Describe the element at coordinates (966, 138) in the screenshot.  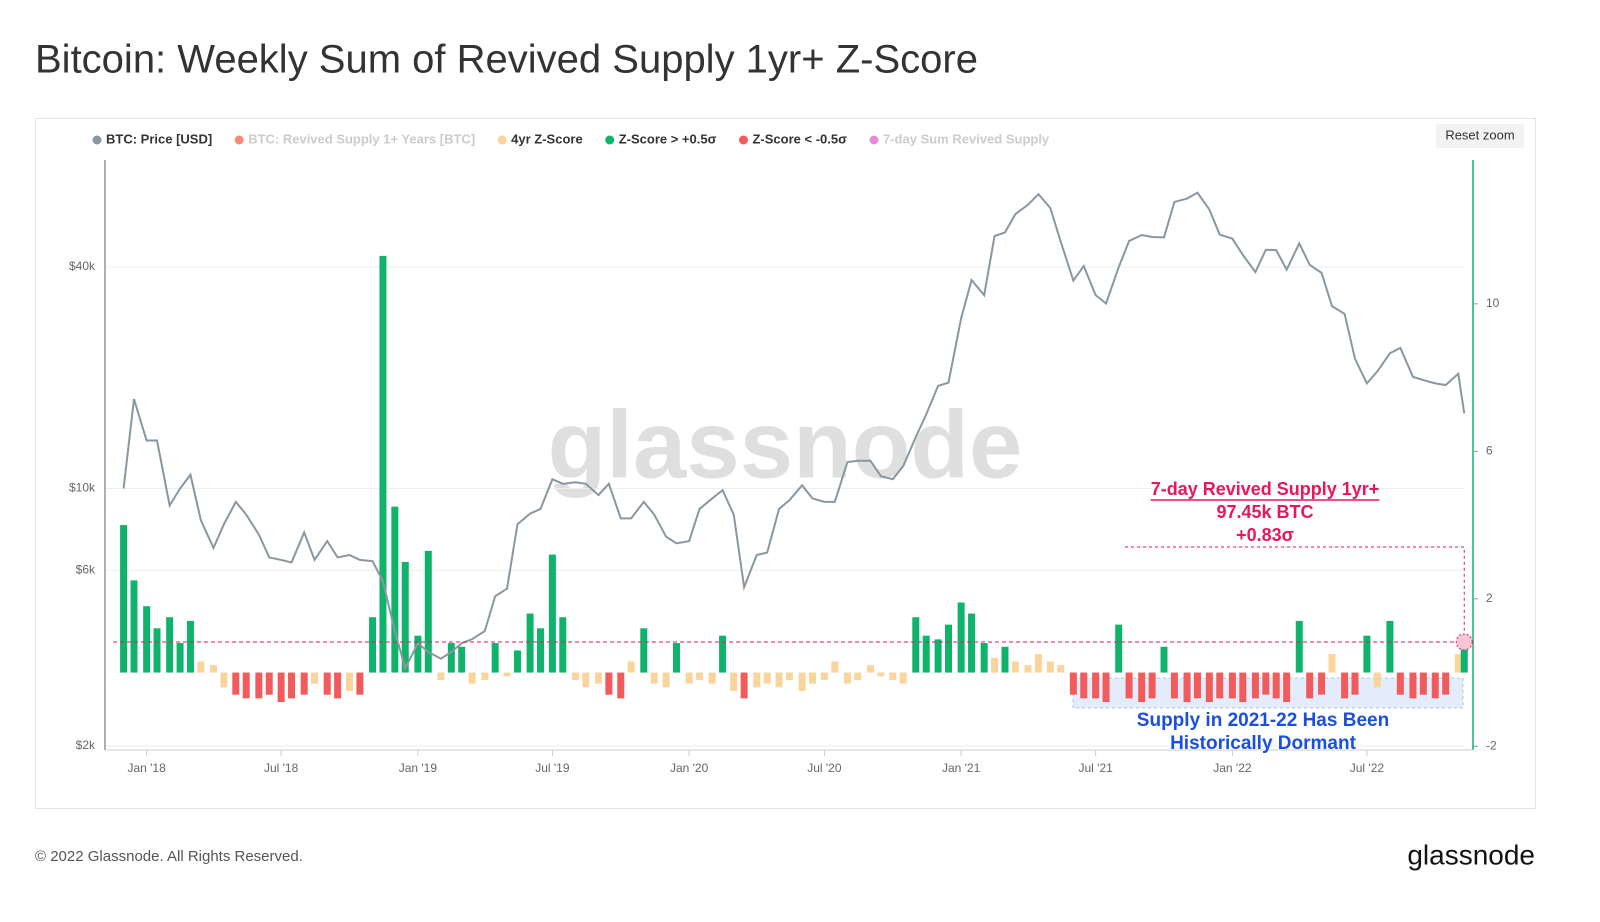
I see `legend-label: 7-day Sum Revived Supply` at that location.